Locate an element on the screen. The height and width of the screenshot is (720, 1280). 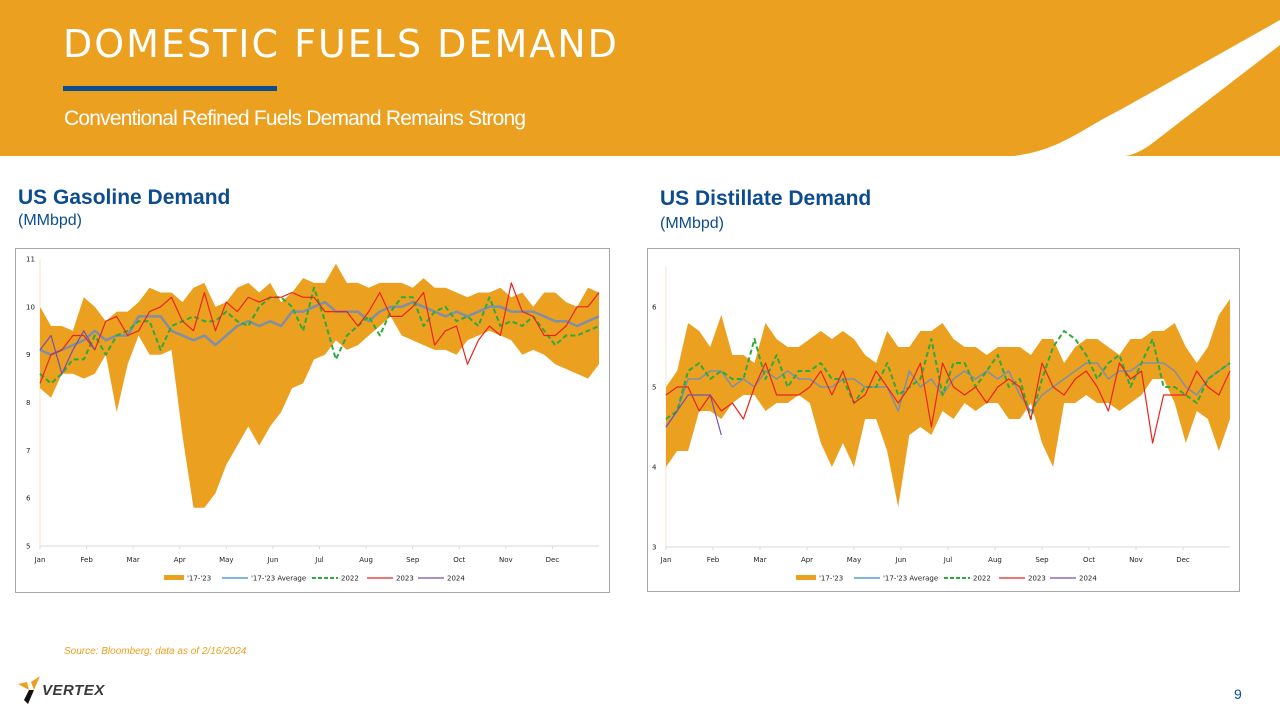
gasoline-legend-label: '17-'23 is located at coordinates (199, 579).